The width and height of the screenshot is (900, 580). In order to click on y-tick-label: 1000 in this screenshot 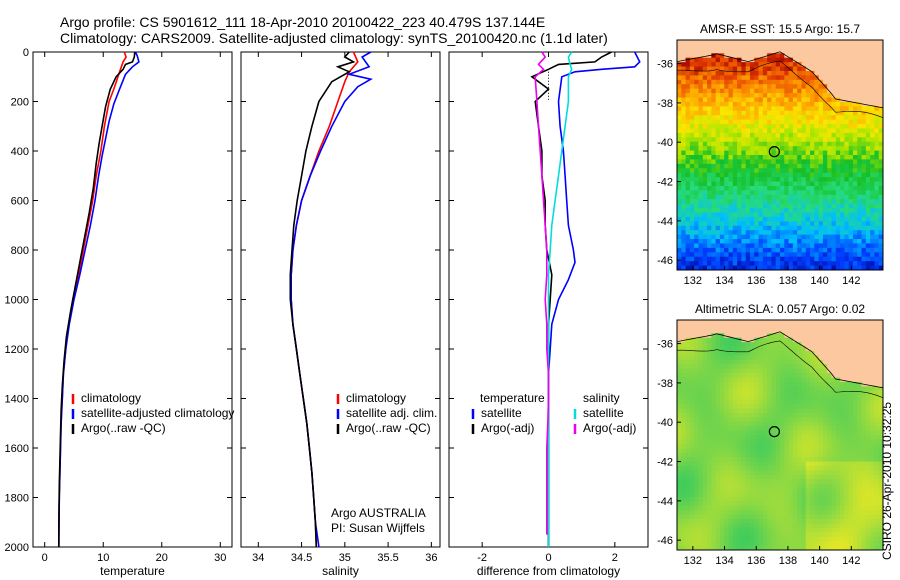, I will do `click(17, 301)`.